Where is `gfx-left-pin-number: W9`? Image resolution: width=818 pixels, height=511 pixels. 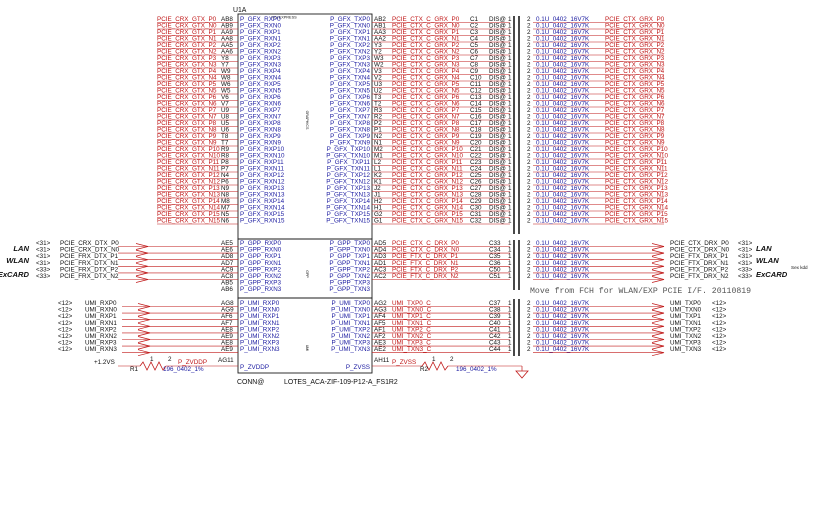 gfx-left-pin-number: W9 is located at coordinates (226, 71).